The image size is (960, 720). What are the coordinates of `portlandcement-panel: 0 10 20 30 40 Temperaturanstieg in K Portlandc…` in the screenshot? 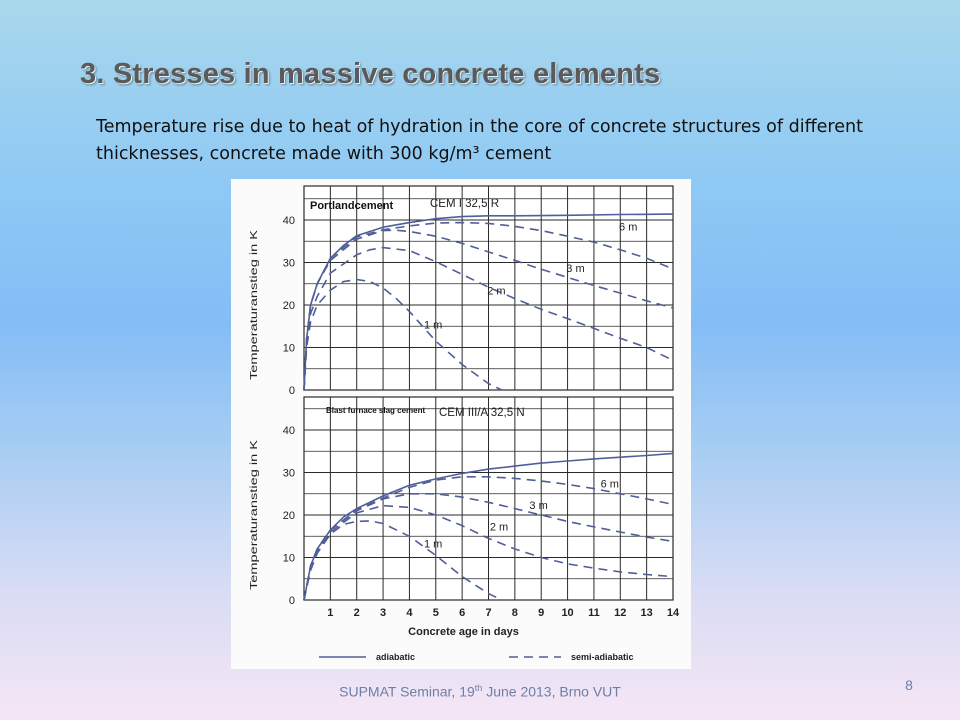 It's located at (461, 291).